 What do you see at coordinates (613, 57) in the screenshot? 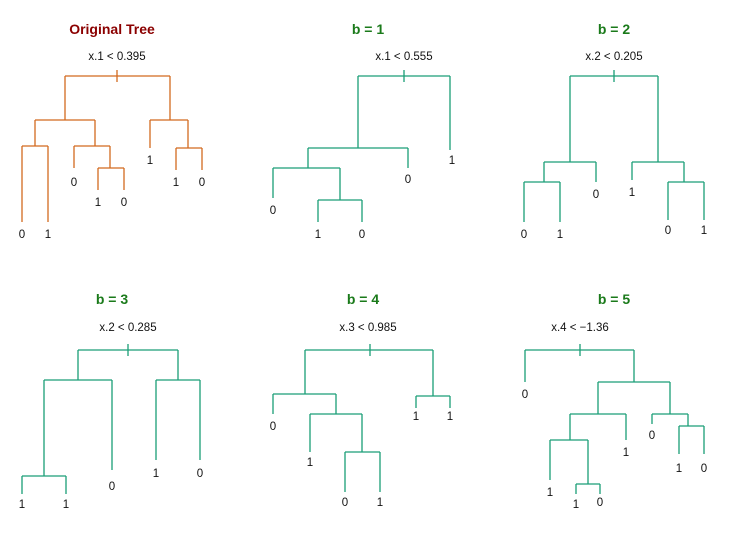
I see `split-label: x.2 < 0.205` at bounding box center [613, 57].